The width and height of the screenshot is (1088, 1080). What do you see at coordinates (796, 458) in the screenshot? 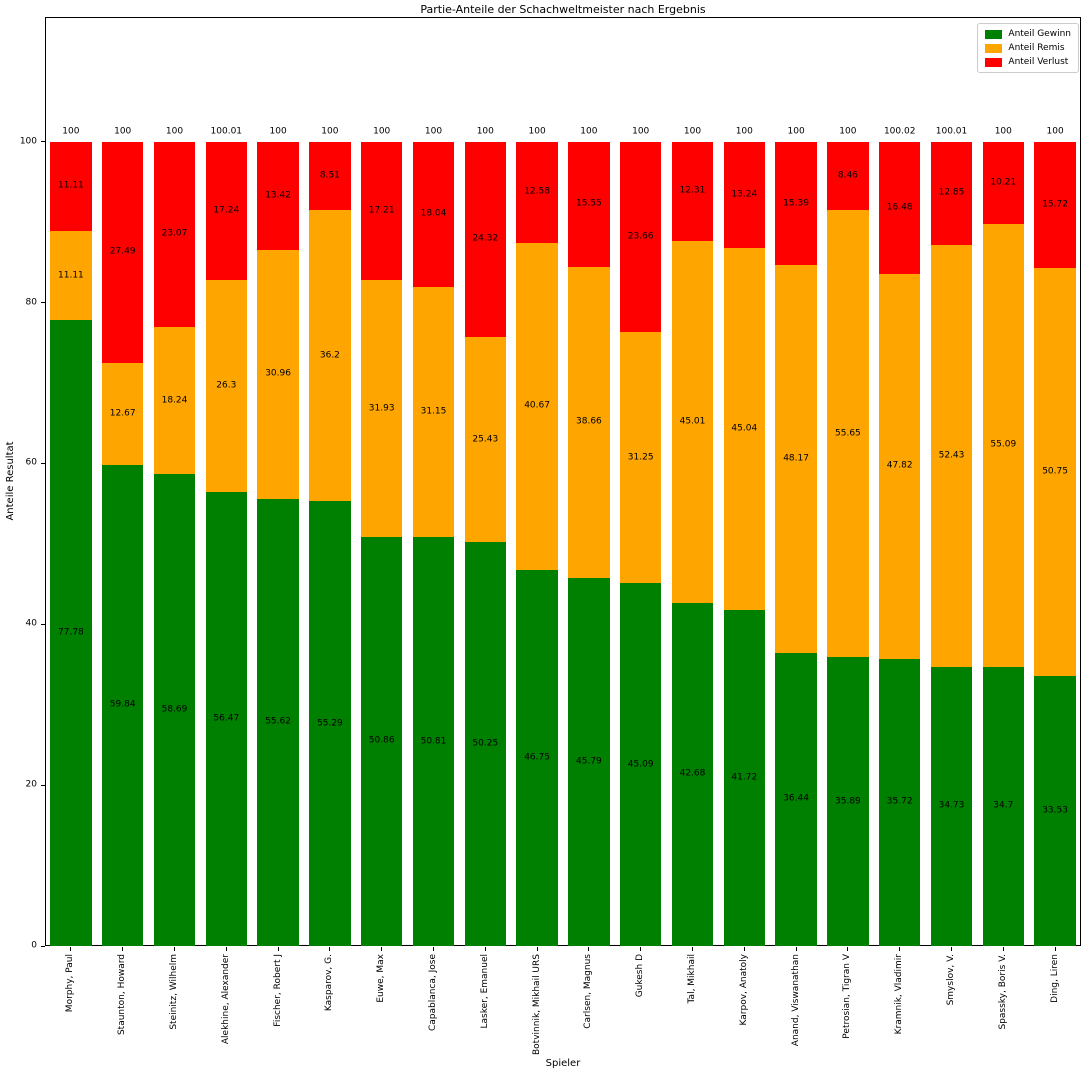
I see `bar-segment-label: 48.17` at bounding box center [796, 458].